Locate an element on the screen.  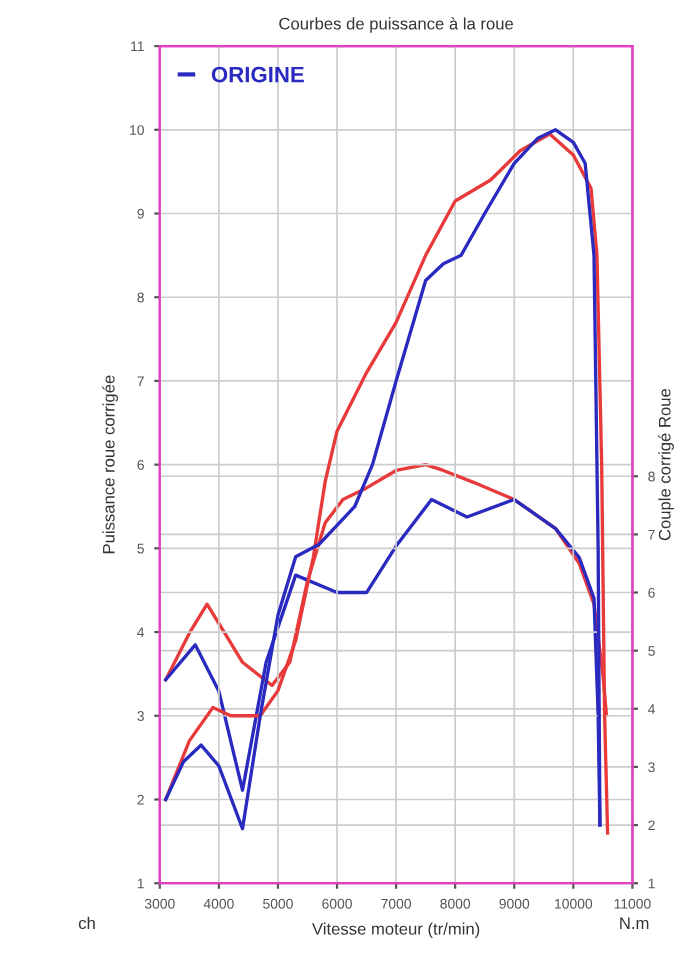
legend-label: ORIGINE is located at coordinates (257, 74).